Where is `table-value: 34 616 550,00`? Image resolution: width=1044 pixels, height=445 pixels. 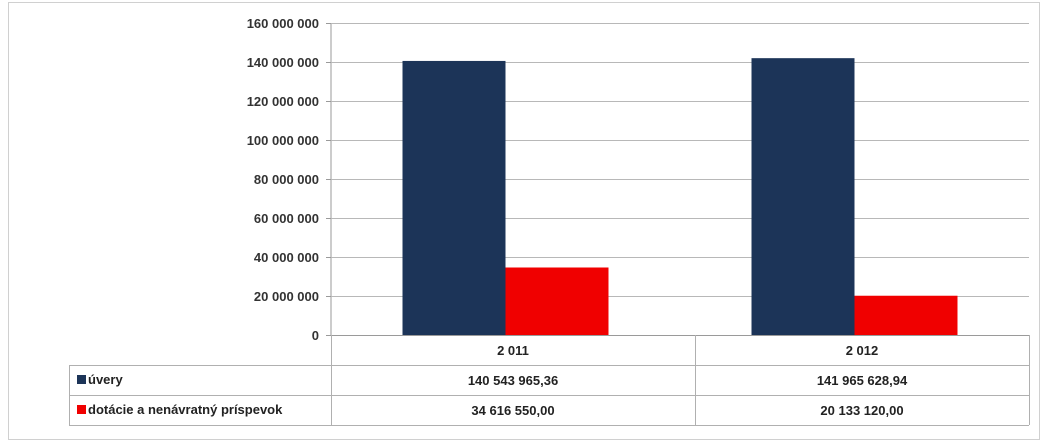 table-value: 34 616 550,00 is located at coordinates (512, 410).